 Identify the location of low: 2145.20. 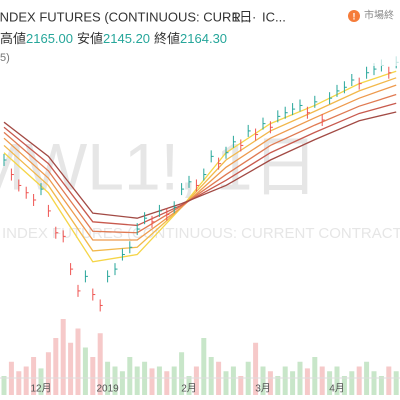
(126, 38).